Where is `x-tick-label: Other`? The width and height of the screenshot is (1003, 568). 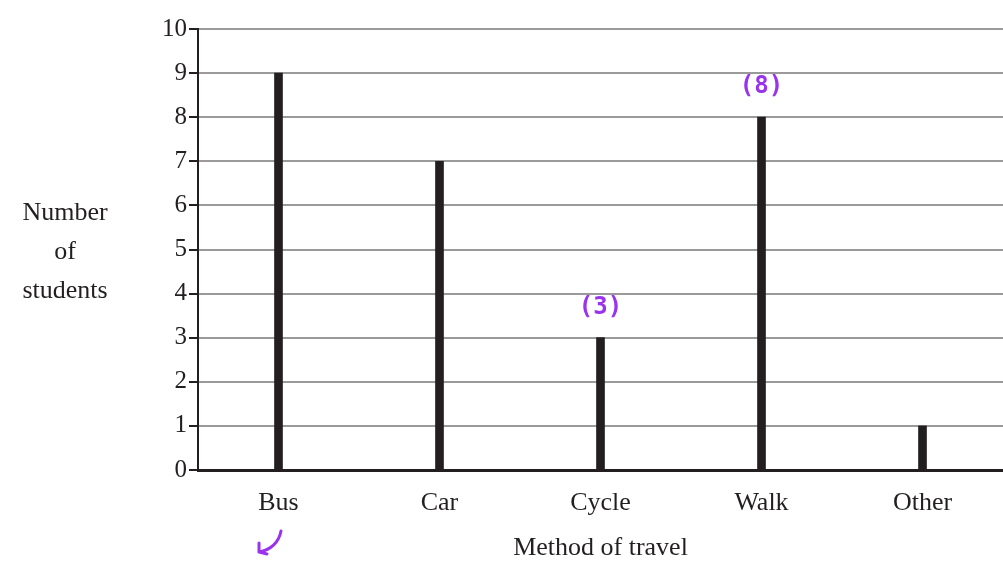
x-tick-label: Other is located at coordinates (922, 502).